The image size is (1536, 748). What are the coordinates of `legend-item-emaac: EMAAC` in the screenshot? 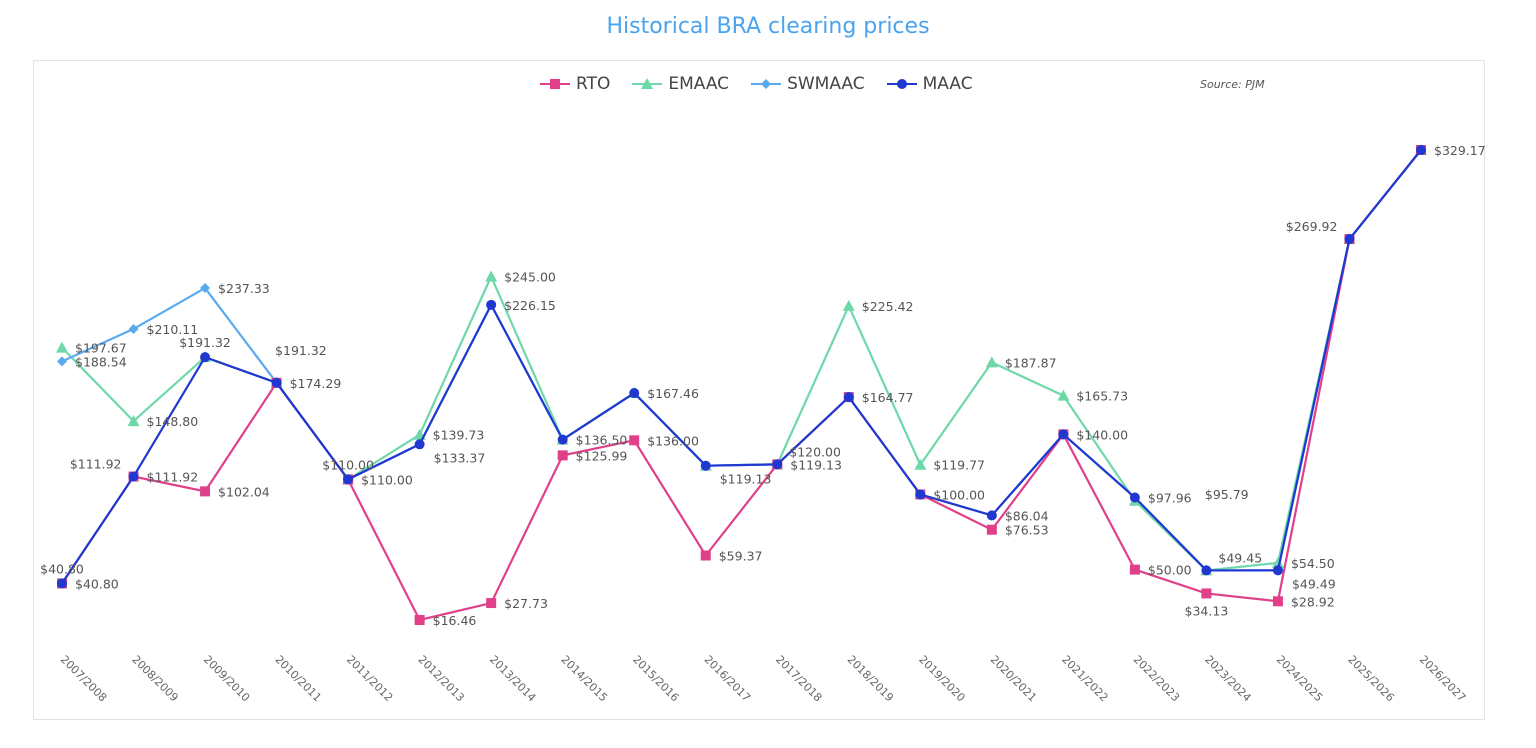 It's located at (680, 84).